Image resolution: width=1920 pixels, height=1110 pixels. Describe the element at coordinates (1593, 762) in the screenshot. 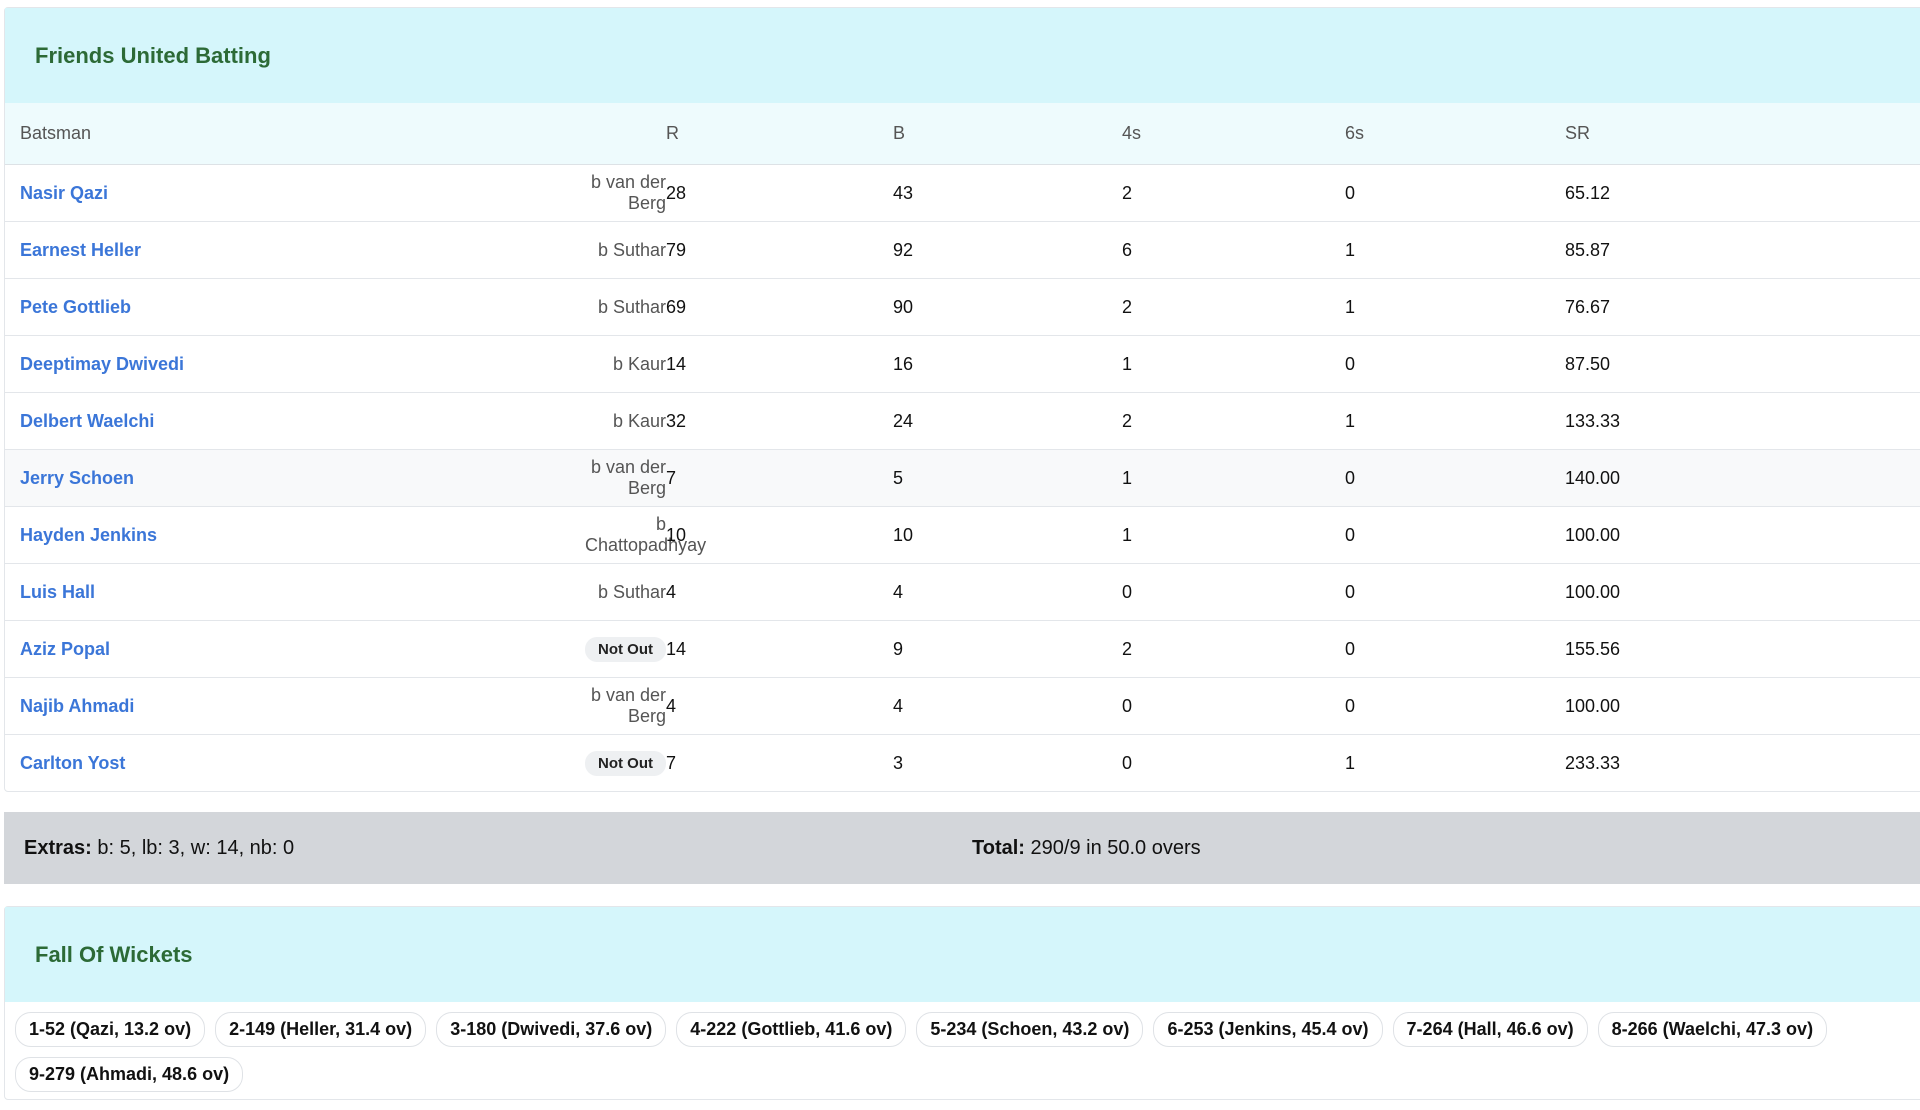

I see `stat-sr: 233.33` at that location.